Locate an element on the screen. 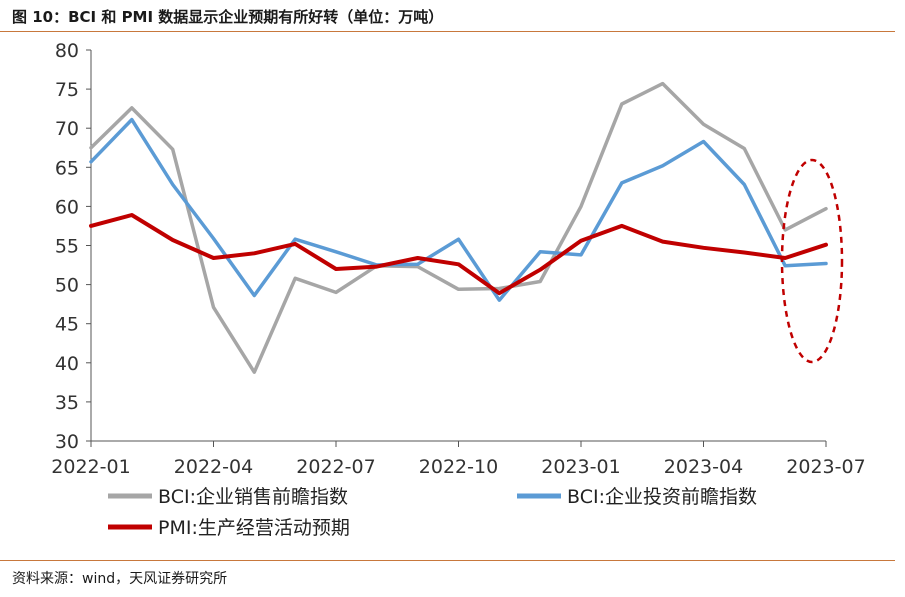 This screenshot has height=597, width=905. y-tick-label: 50 is located at coordinates (67, 286).